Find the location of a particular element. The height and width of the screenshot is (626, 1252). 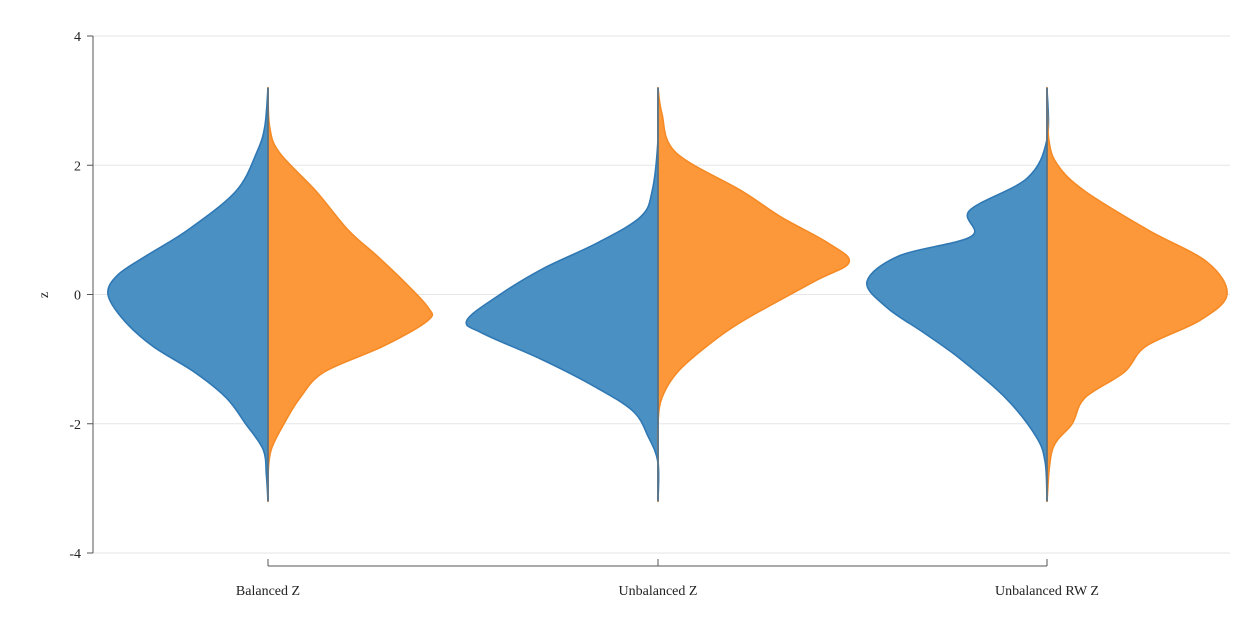

y-tick-label: -2 is located at coordinates (75, 425).